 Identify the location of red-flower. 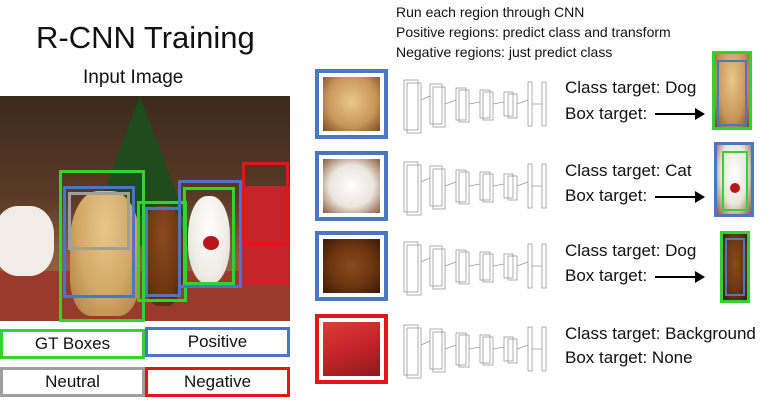
(211, 243).